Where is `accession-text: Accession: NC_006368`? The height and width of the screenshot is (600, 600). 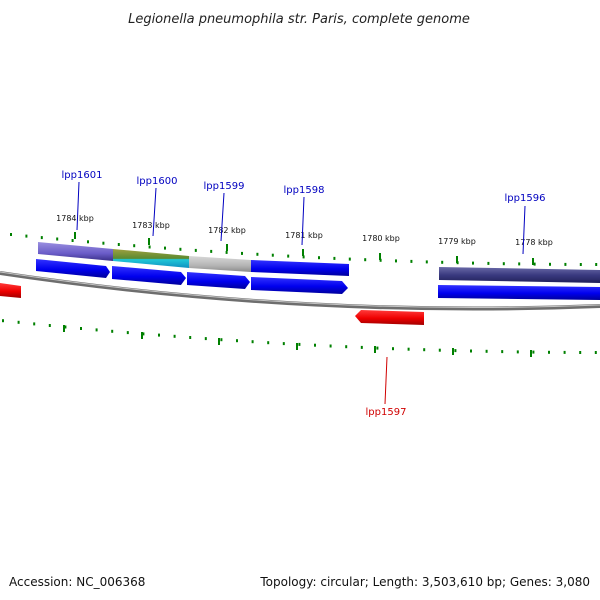
accession-text: Accession: NC_006368 is located at coordinates (77, 582).